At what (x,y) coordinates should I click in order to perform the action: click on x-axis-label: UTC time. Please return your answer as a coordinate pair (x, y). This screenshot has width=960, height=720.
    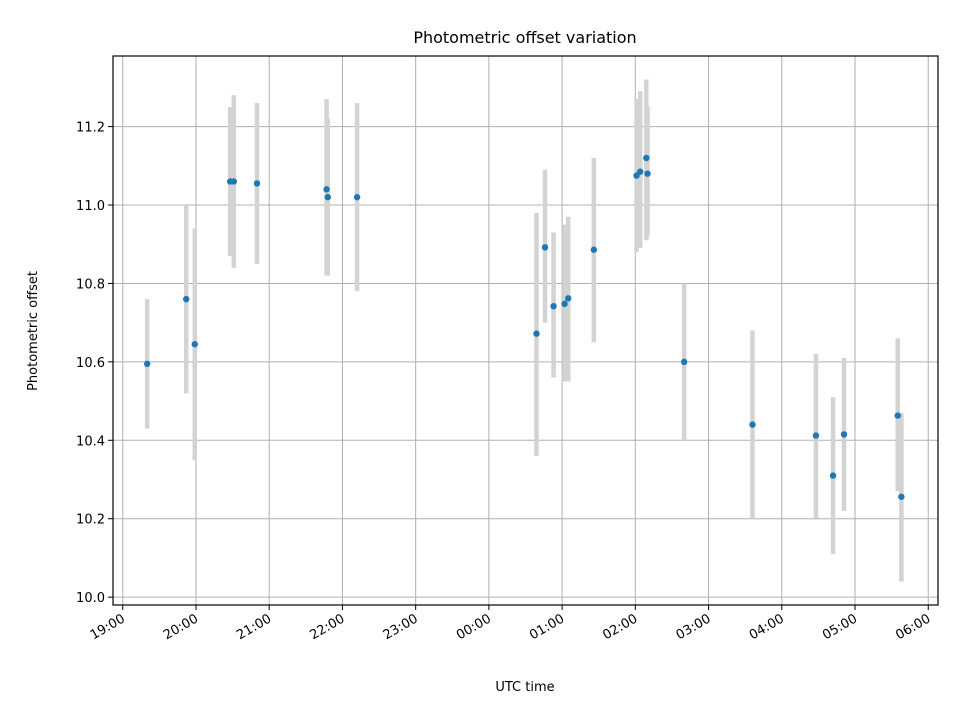
    Looking at the image, I should click on (524, 687).